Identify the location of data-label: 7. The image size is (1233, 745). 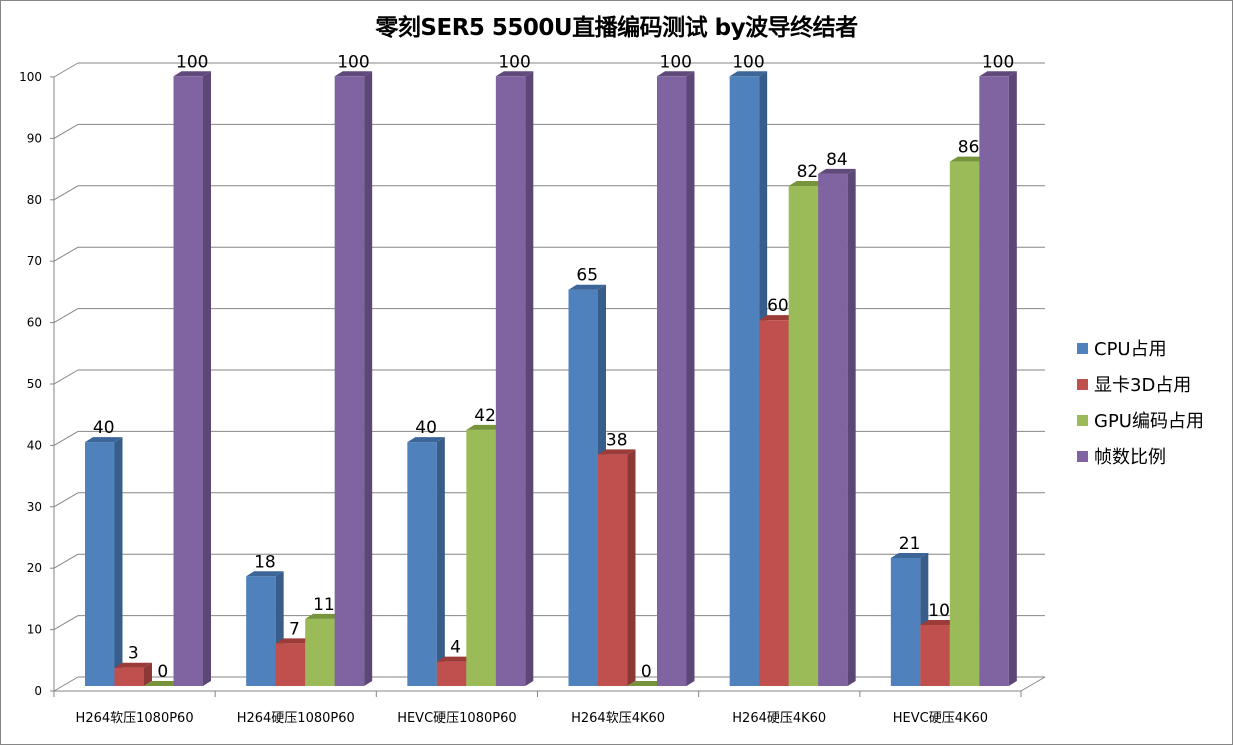
(294, 629).